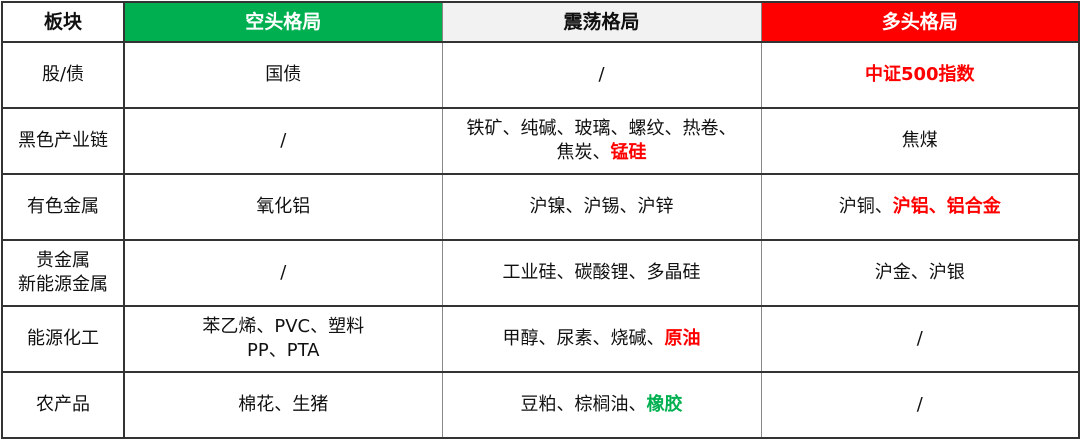 The height and width of the screenshot is (439, 1080). I want to click on bear-cell: 棉花、生猪, so click(283, 405).